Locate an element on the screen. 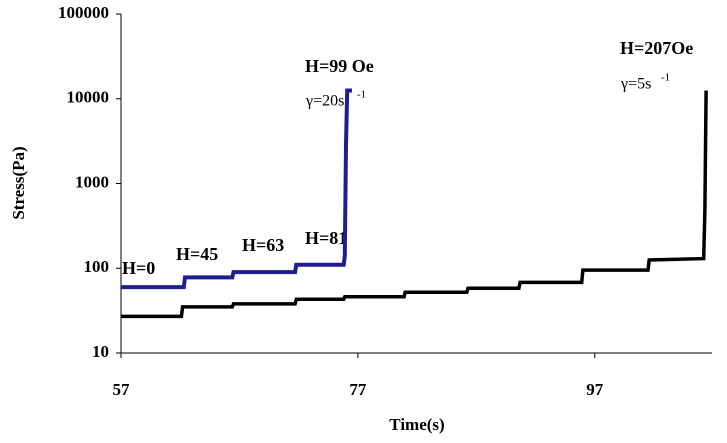  y-tick-label: 1000 is located at coordinates (92, 181).